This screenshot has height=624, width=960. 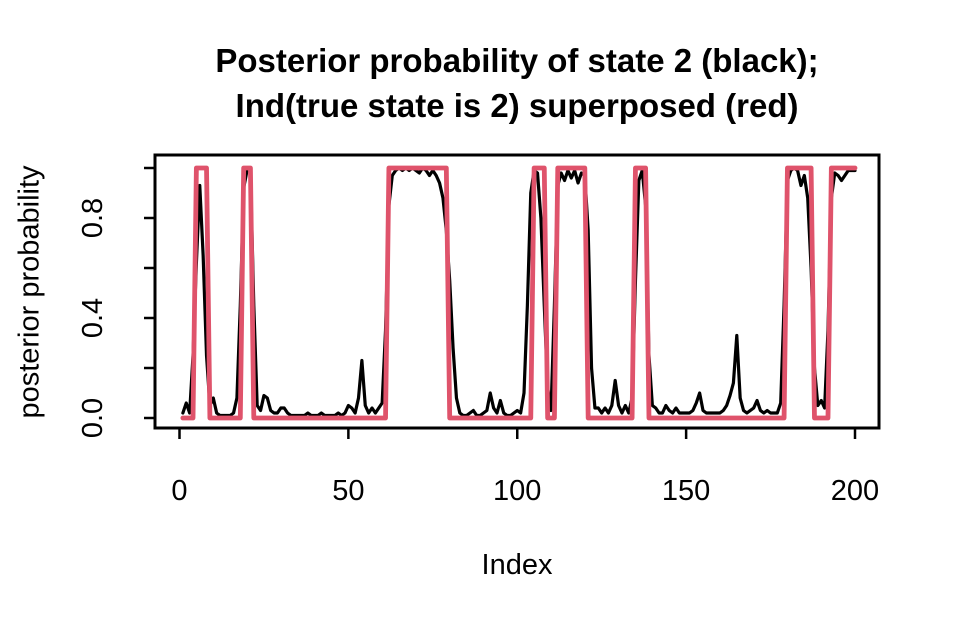 What do you see at coordinates (93, 318) in the screenshot?
I see `y-tick-label: 0.4` at bounding box center [93, 318].